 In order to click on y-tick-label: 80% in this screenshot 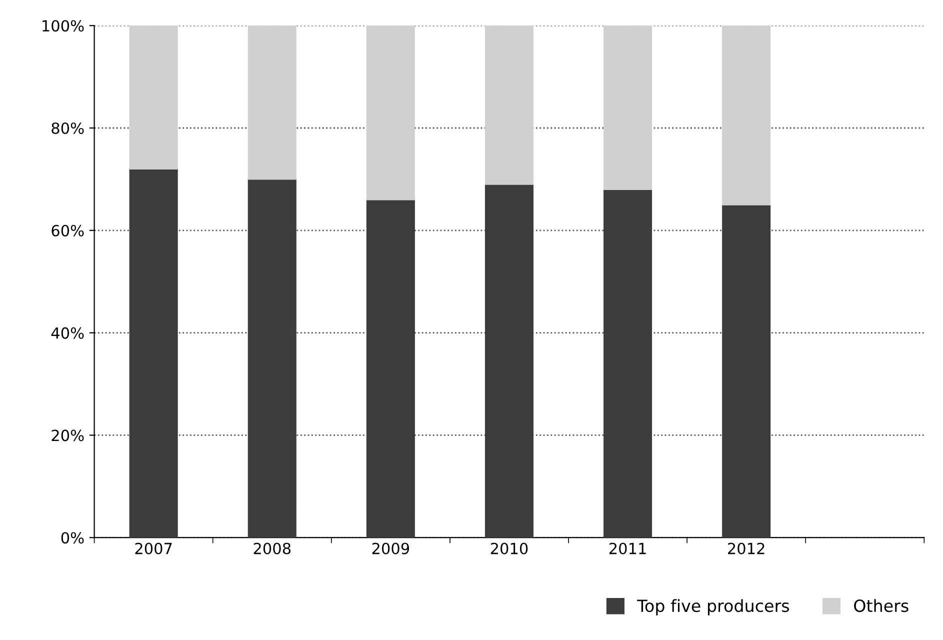, I will do `click(68, 128)`.